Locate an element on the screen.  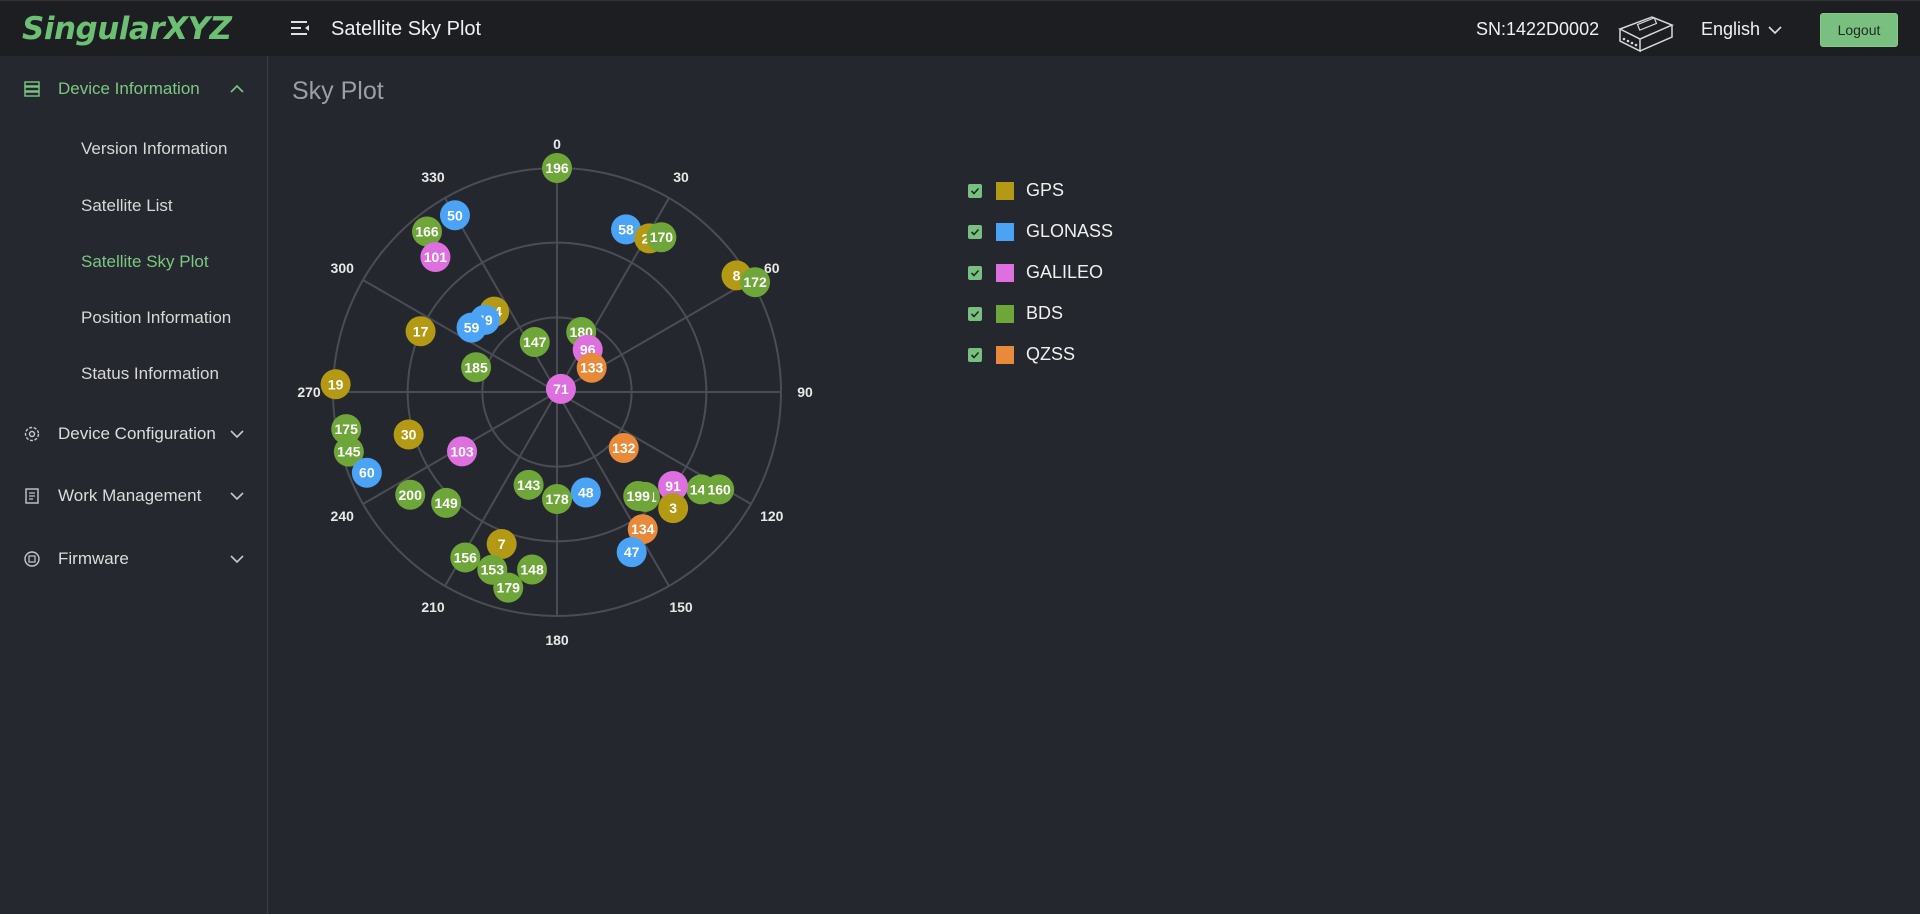
satellite-marker: 156 is located at coordinates (465, 557).